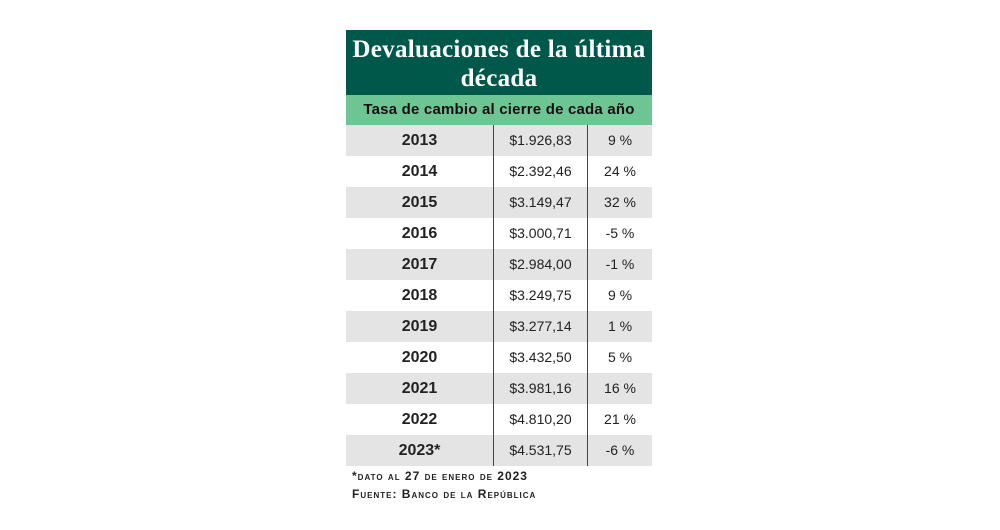  What do you see at coordinates (541, 140) in the screenshot?
I see `rate-cell: $1.926,83` at bounding box center [541, 140].